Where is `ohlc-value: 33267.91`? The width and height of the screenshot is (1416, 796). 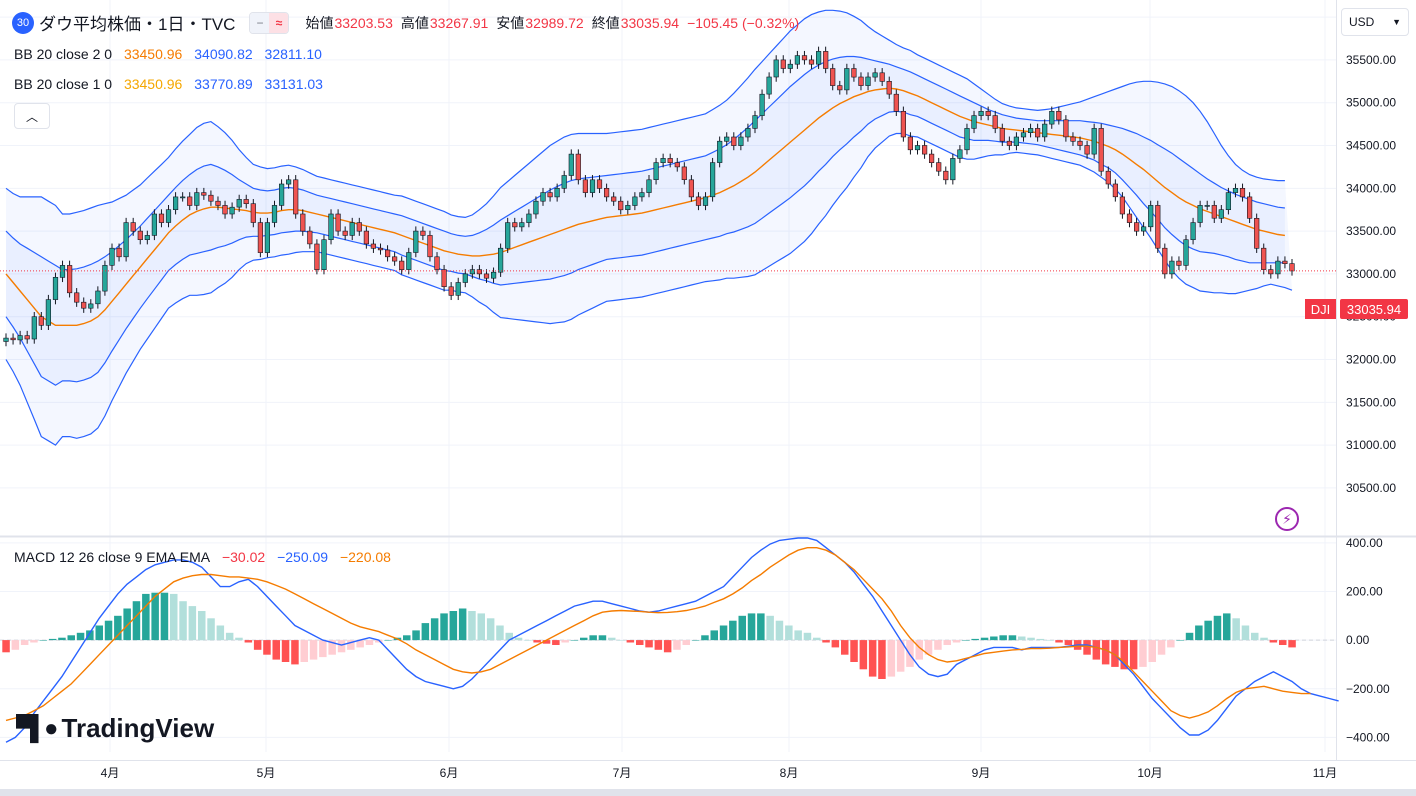
ohlc-value: 33267.91 is located at coordinates (459, 22).